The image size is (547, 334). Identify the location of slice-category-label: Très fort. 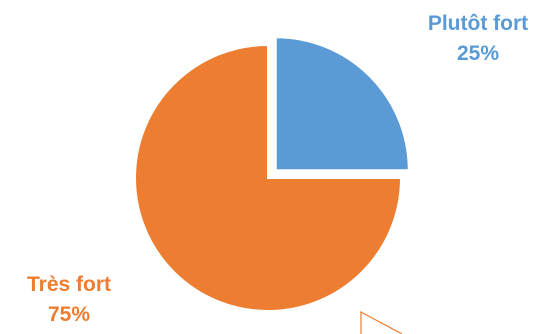
(69, 284).